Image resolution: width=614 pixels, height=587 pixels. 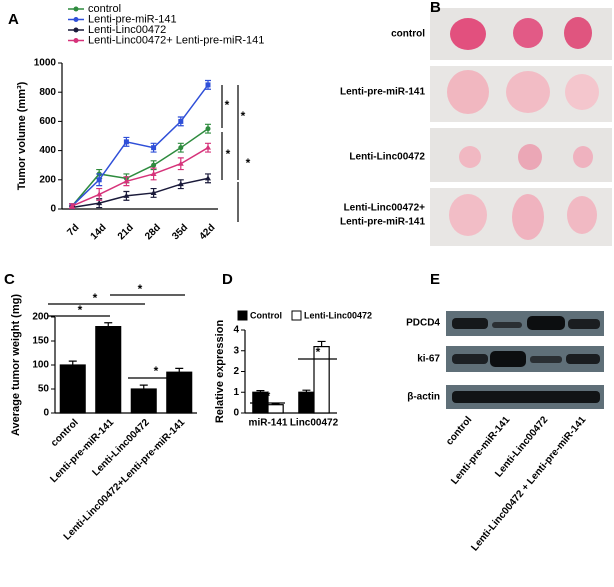 I want to click on y-tick-label: 800, so click(x=47, y=92).